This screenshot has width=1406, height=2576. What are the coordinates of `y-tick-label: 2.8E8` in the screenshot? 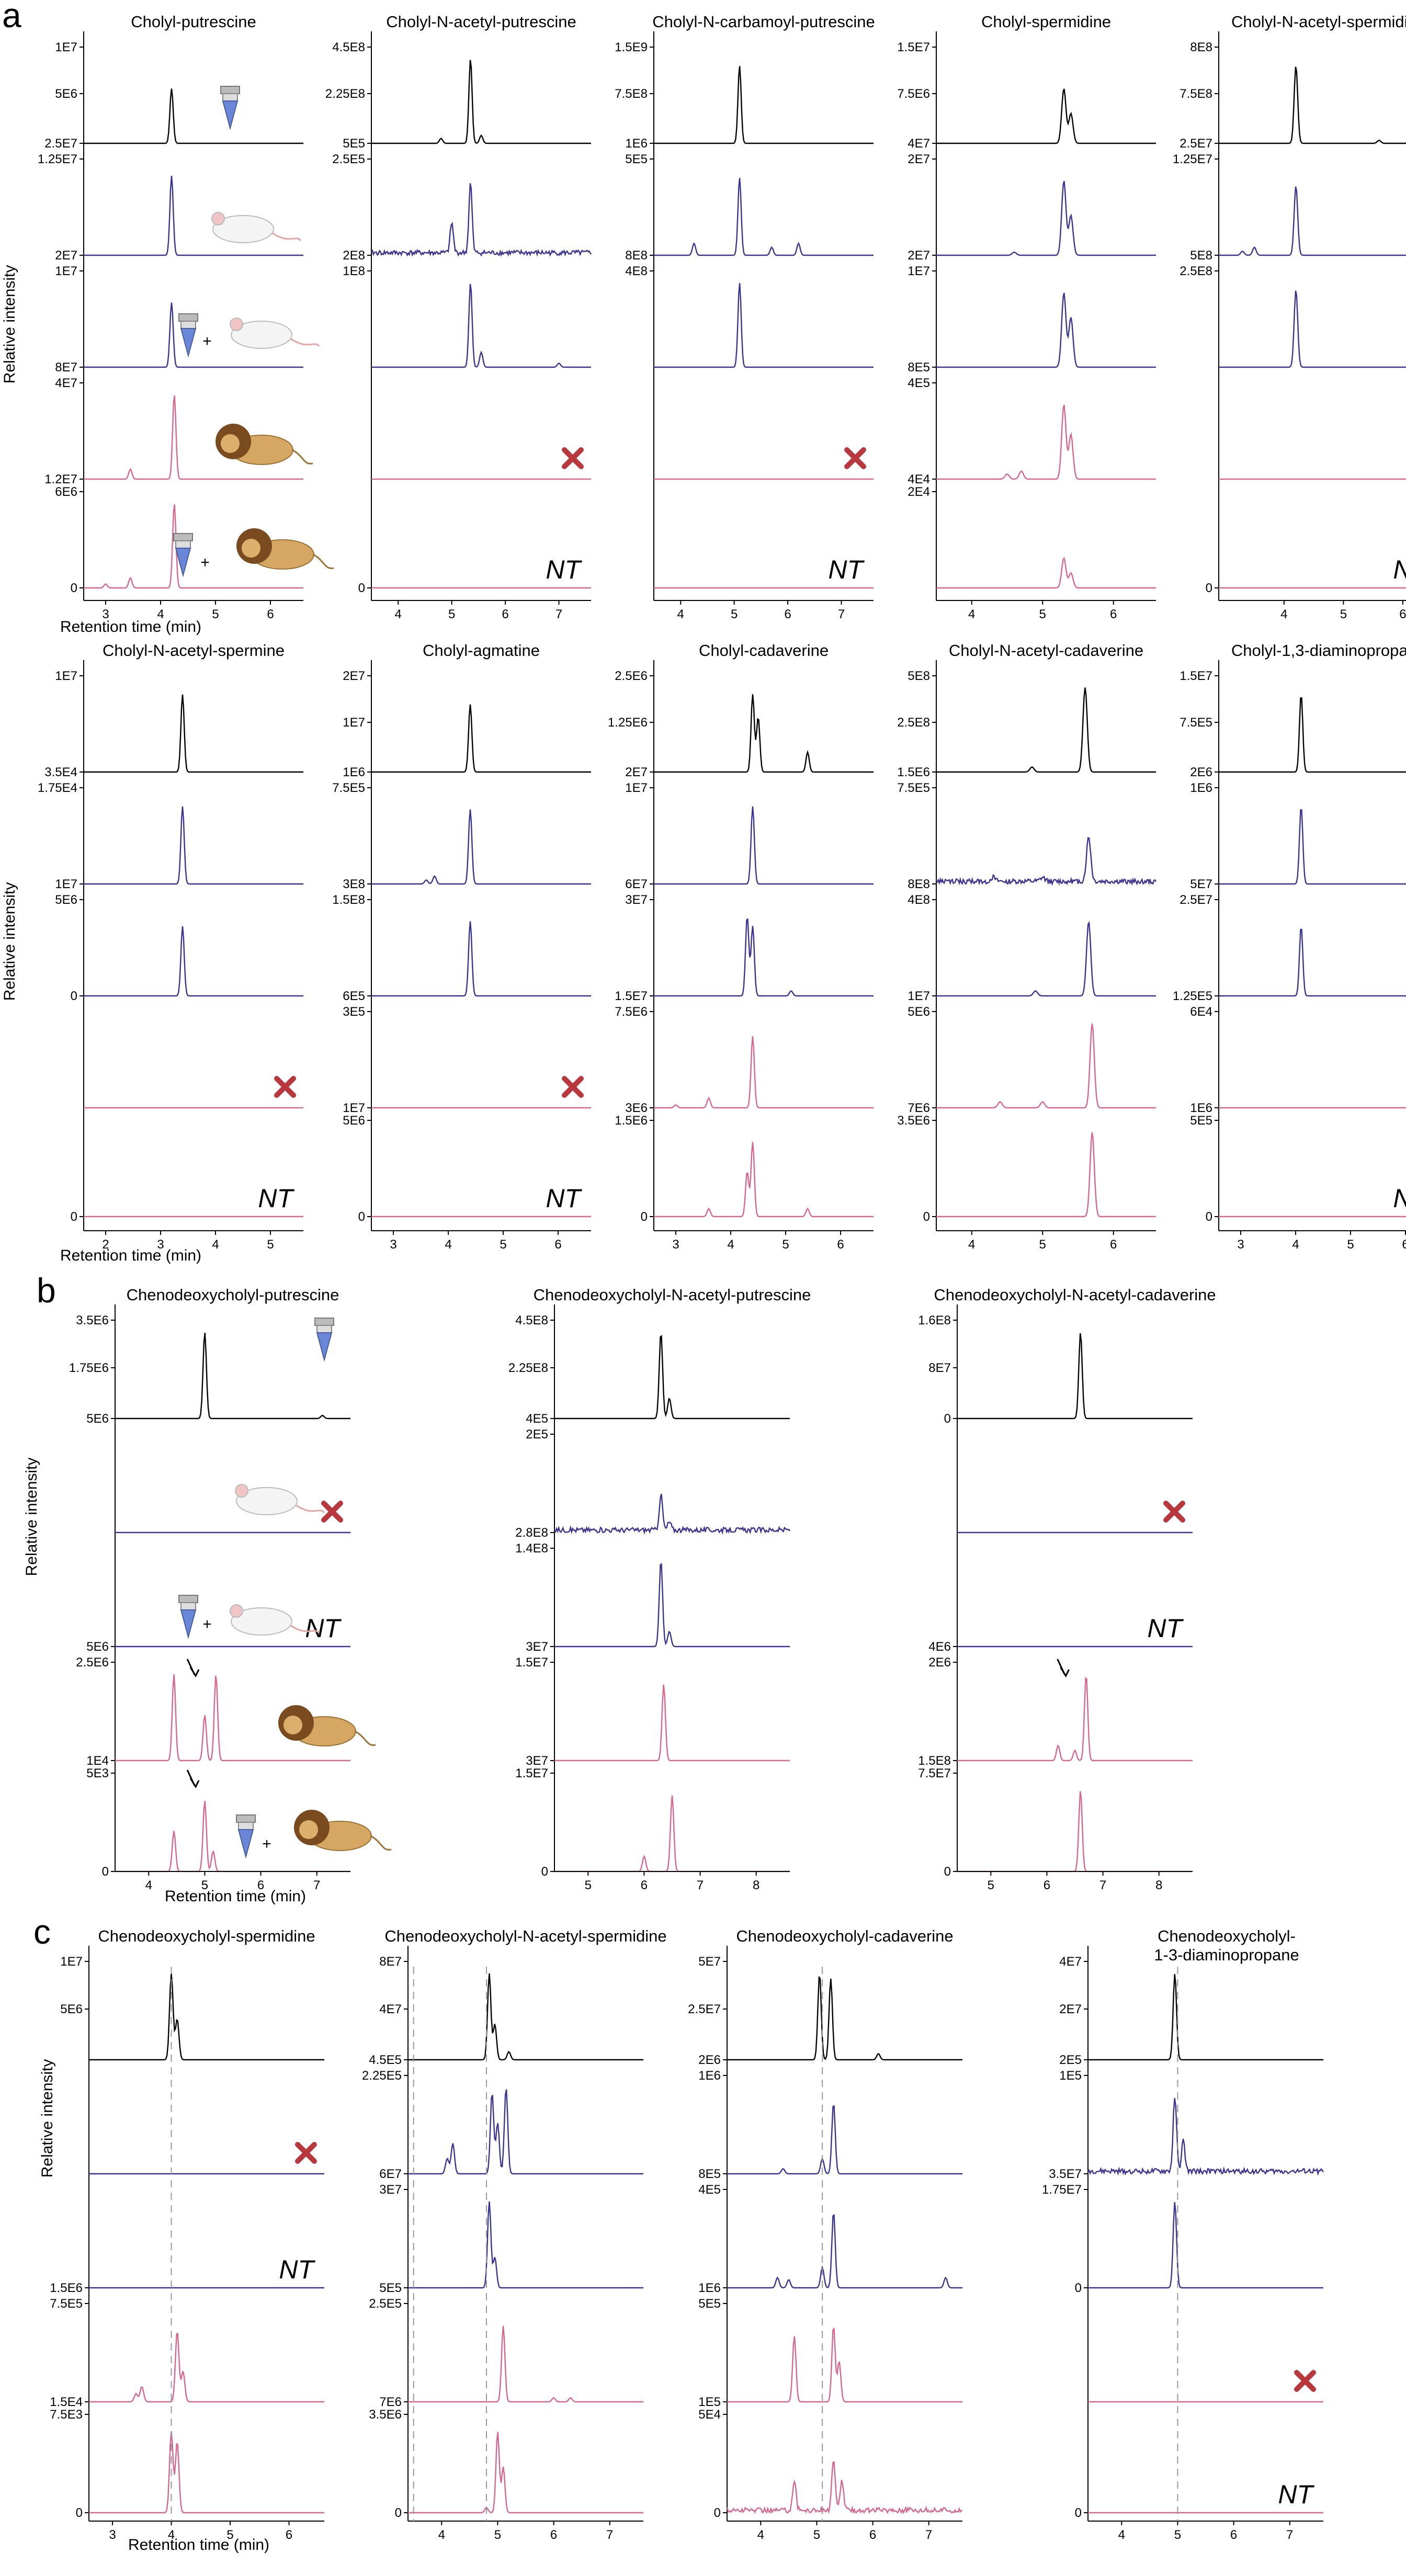 It's located at (531, 1533).